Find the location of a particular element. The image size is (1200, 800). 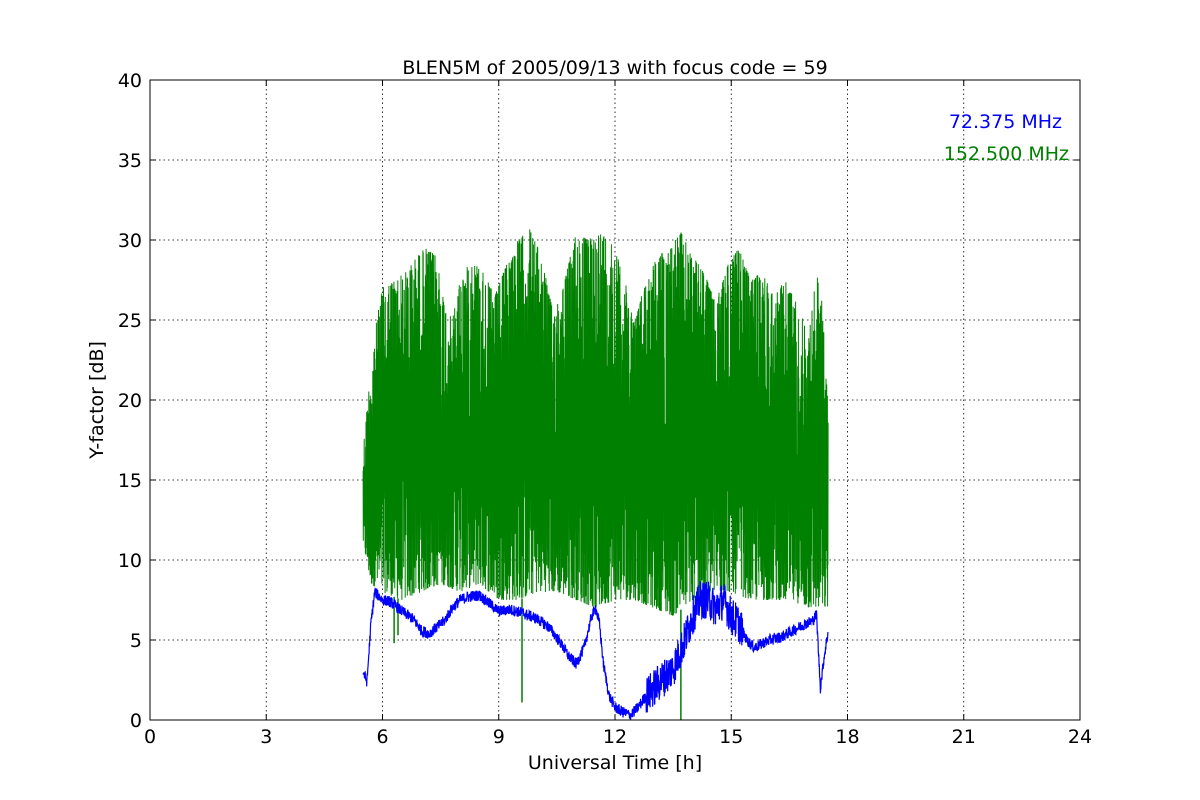

y-tick-label: 40 is located at coordinates (130, 81).